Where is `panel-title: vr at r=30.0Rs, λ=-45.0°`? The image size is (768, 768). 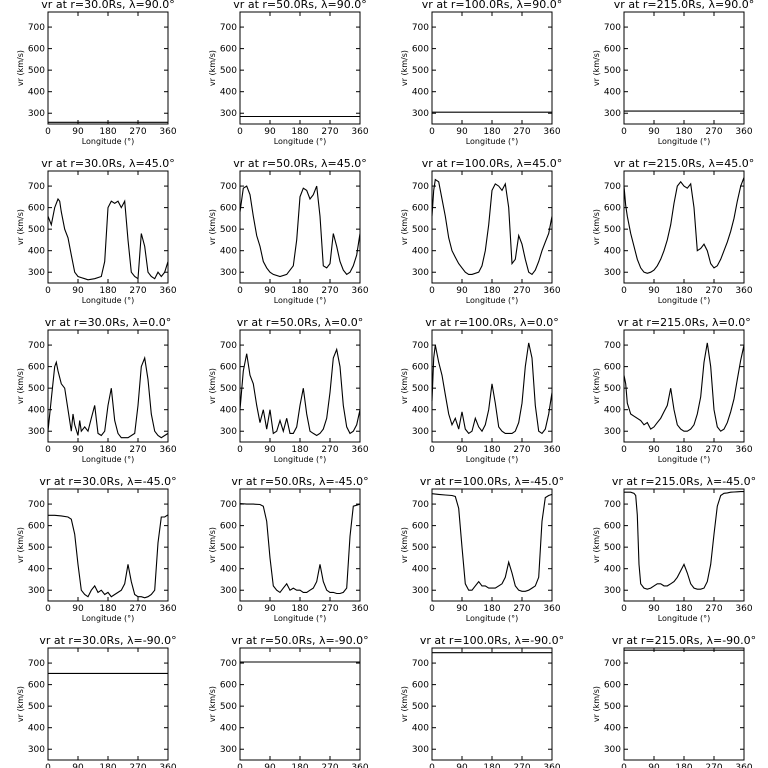
panel-title: vr at r=30.0Rs, λ=-45.0° is located at coordinates (107, 481).